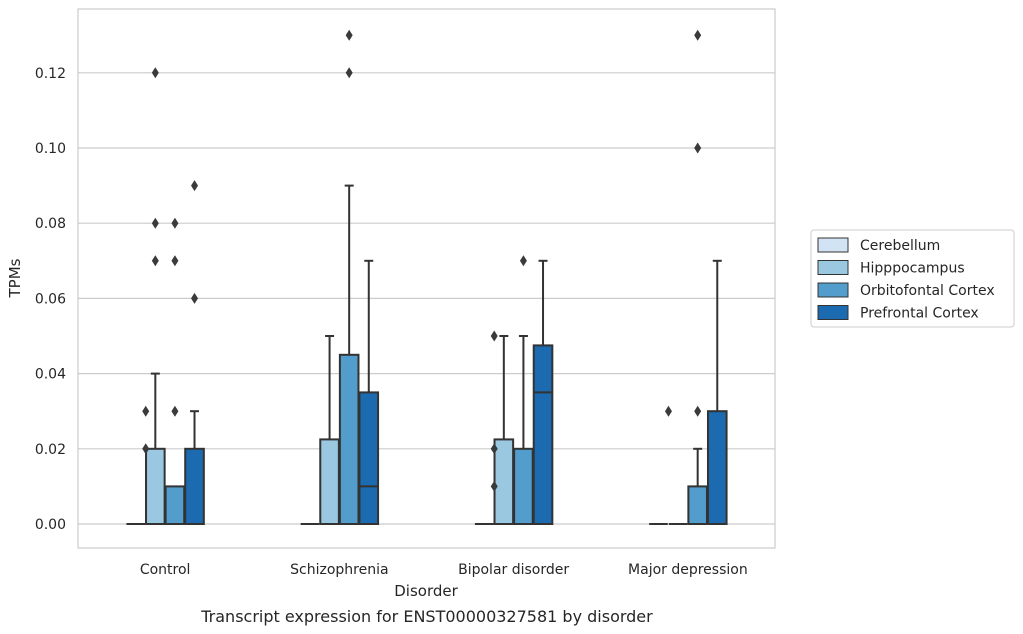 The width and height of the screenshot is (1023, 634). I want to click on x-axis-title: Disorder, so click(426, 591).